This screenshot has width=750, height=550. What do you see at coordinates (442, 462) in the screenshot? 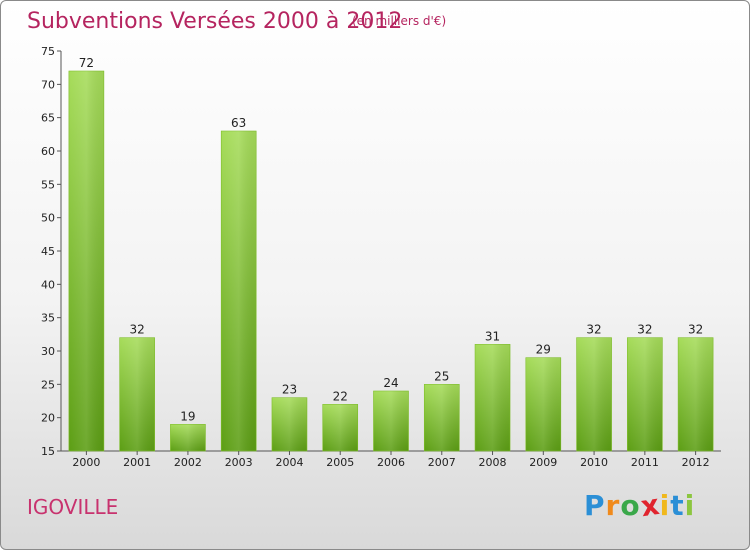
I see `x-tick-label: 2007` at bounding box center [442, 462].